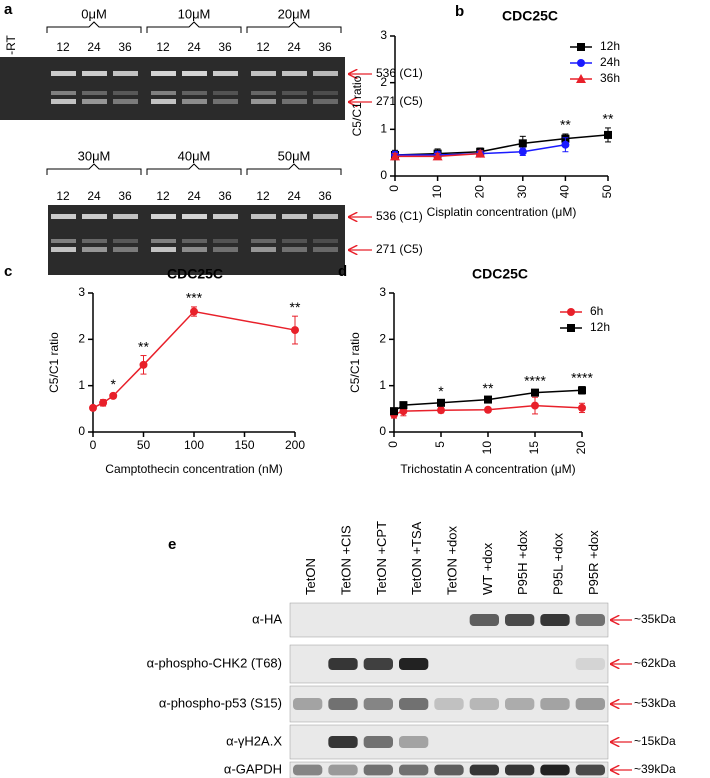  Describe the element at coordinates (383, 82) in the screenshot. I see `y-tick-label: 2` at that location.